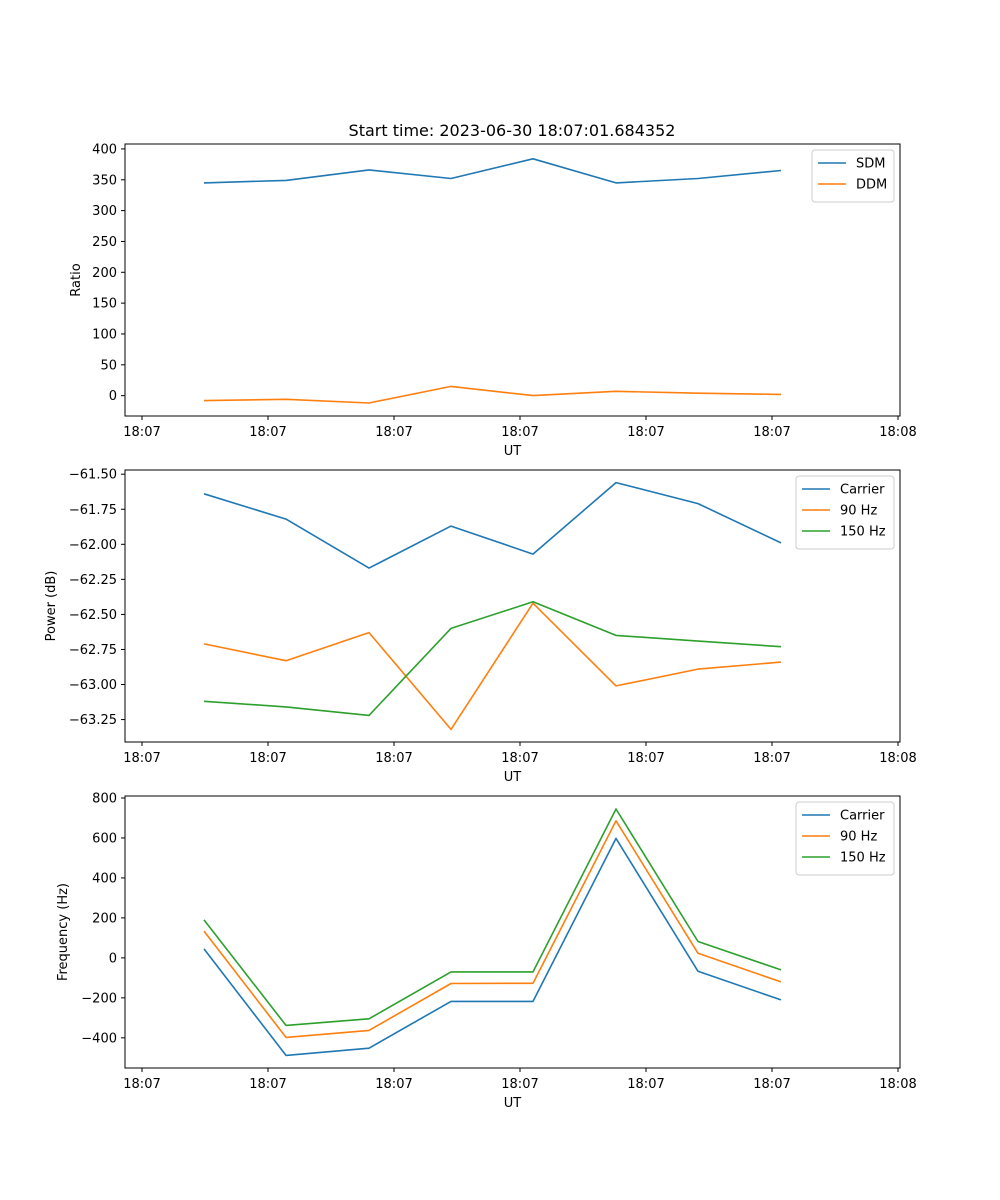 The height and width of the screenshot is (1200, 1000). I want to click on y-tick-label: 300, so click(104, 211).